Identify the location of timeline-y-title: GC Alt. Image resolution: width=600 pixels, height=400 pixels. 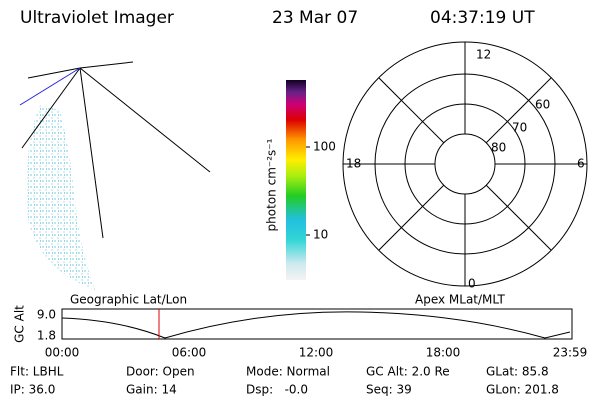
(20, 324).